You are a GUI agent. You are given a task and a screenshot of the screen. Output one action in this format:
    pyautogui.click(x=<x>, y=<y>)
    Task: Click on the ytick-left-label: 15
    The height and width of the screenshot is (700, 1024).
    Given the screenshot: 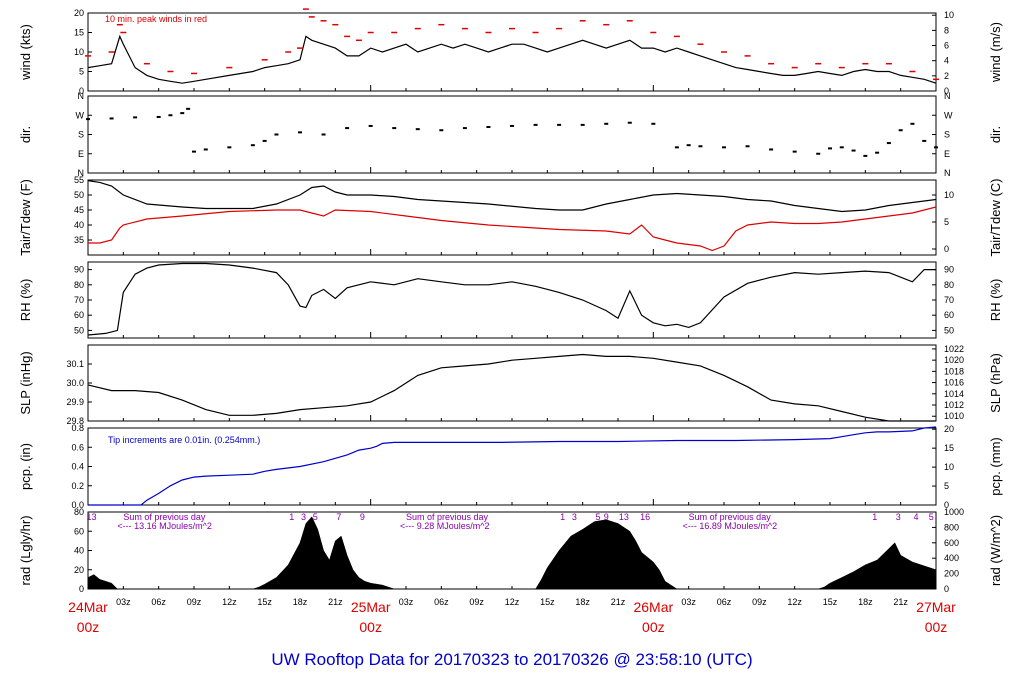 What is the action you would take?
    pyautogui.click(x=79, y=33)
    